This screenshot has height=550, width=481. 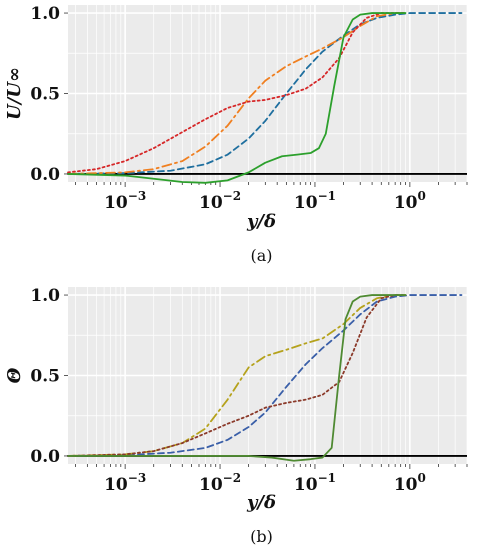 I want to click on panel-b-caption: (b), so click(x=261, y=536).